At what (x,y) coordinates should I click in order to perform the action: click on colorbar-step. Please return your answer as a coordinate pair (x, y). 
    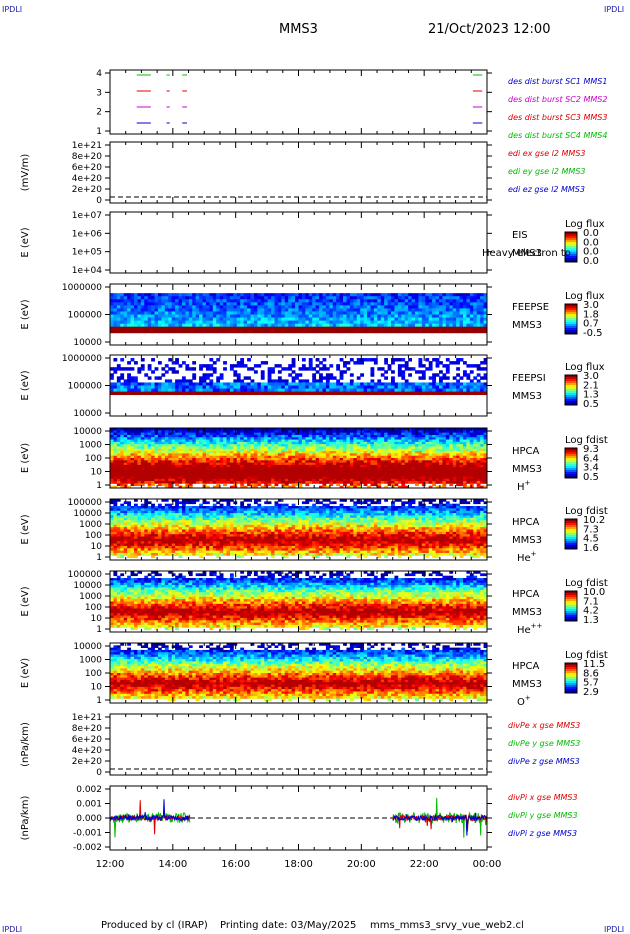
    Looking at the image, I should click on (571, 245).